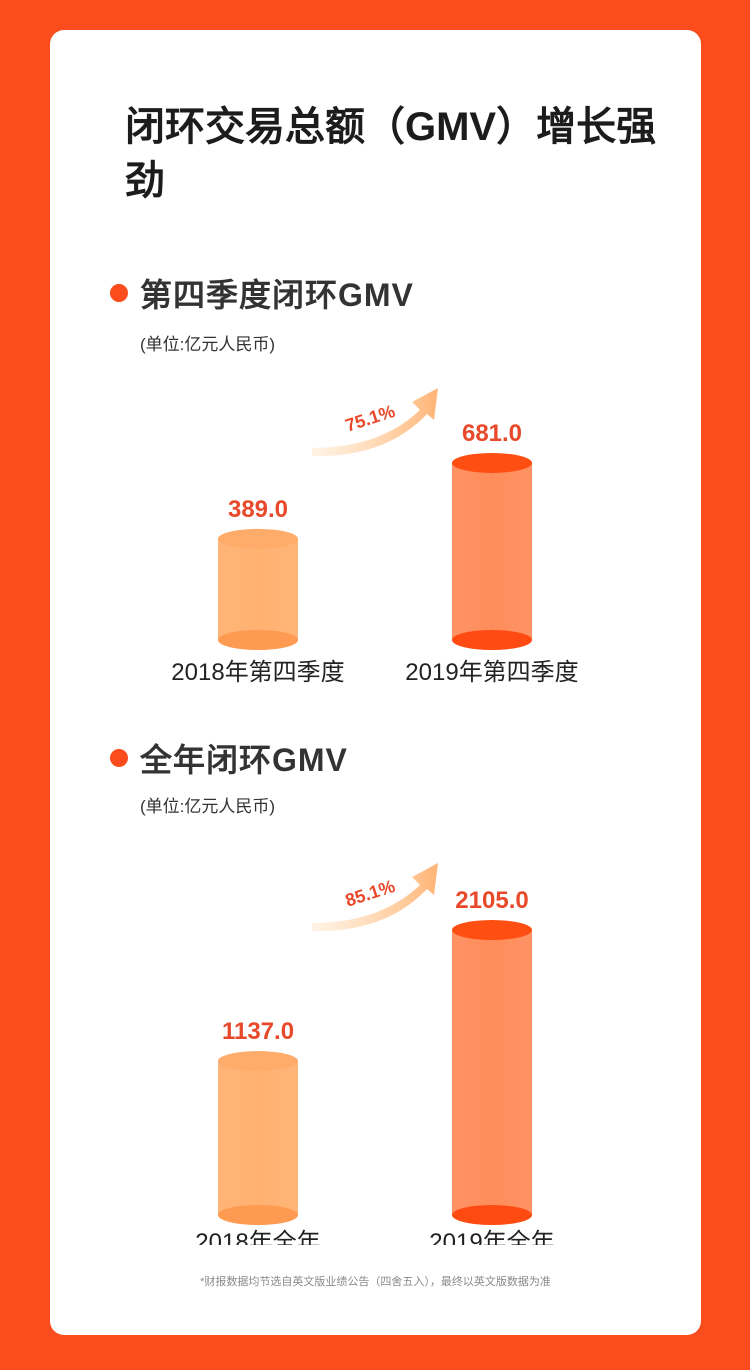 The width and height of the screenshot is (750, 1370). I want to click on section-q4-unit: (单位:亿元人民币), so click(208, 344).